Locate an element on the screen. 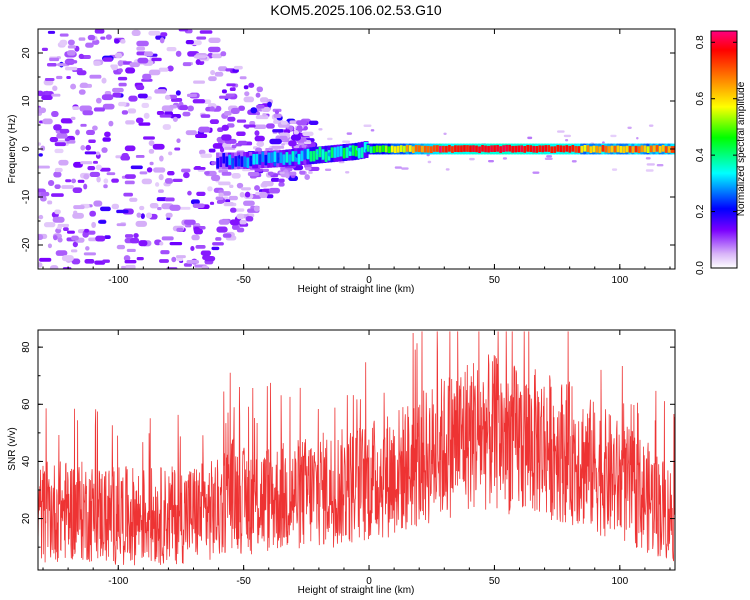  spectrogram-y-tick-label: -10 is located at coordinates (26, 196).